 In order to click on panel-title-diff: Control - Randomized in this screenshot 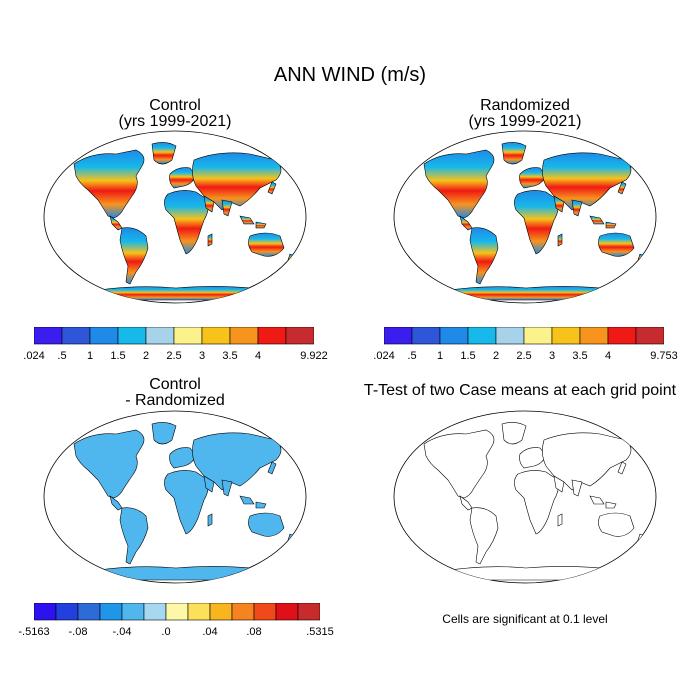, I will do `click(175, 393)`.